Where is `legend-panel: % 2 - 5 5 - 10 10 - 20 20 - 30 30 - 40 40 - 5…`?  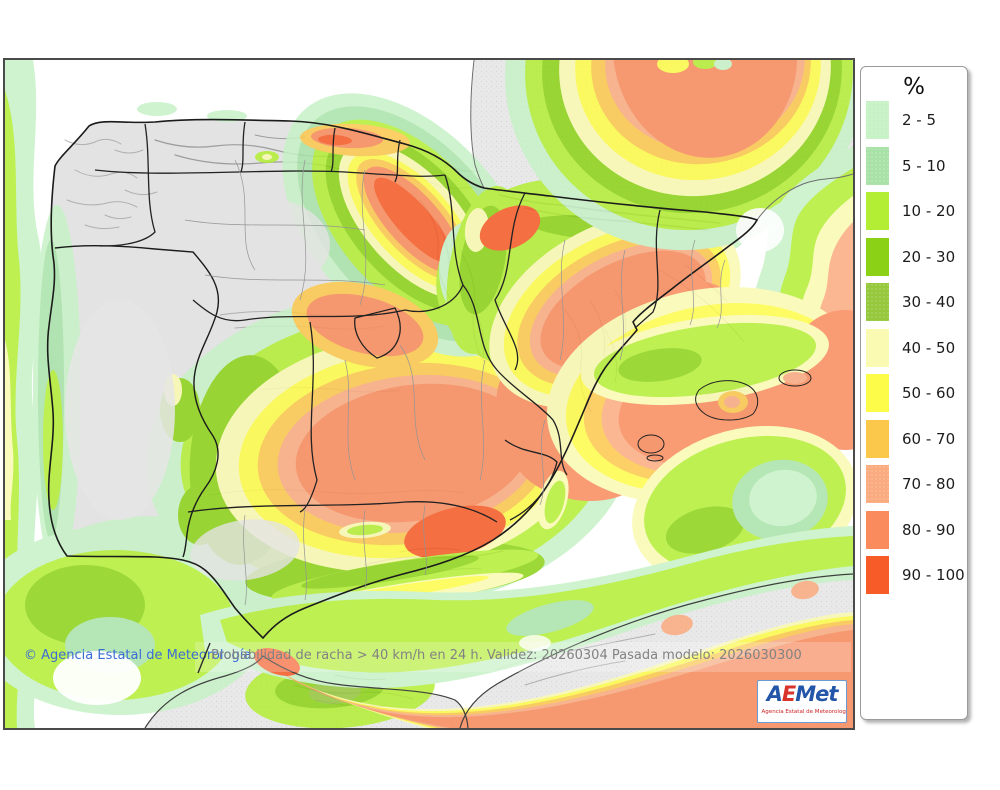 legend-panel: % 2 - 5 5 - 10 10 - 20 20 - 30 30 - 40 40 - 5… is located at coordinates (914, 393).